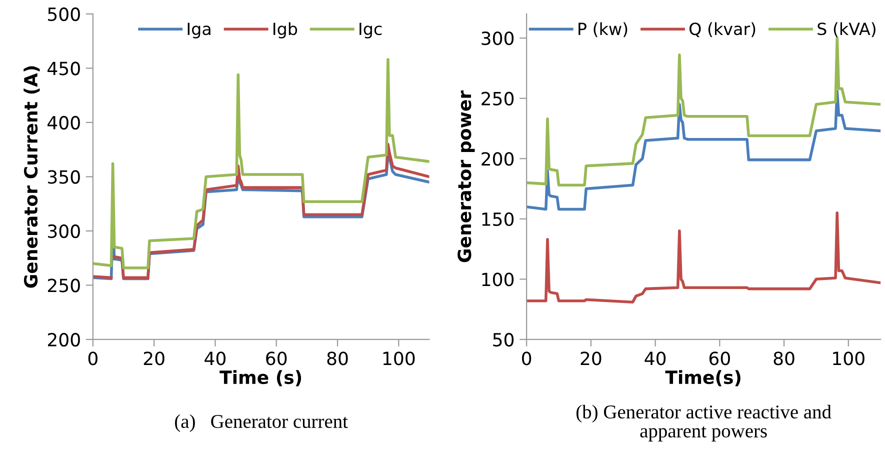 The image size is (885, 465). I want to click on legend-label: Q (kvar), so click(723, 30).